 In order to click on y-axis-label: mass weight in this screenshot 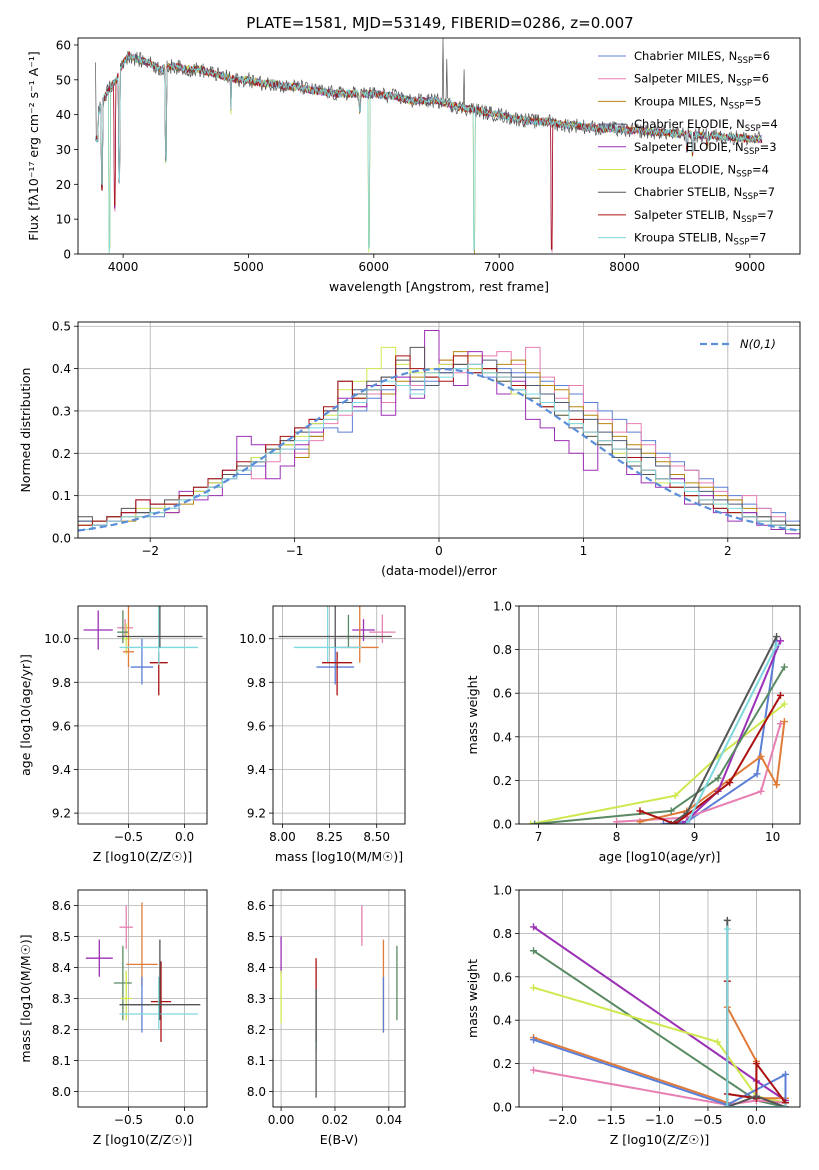, I will do `click(472, 714)`.